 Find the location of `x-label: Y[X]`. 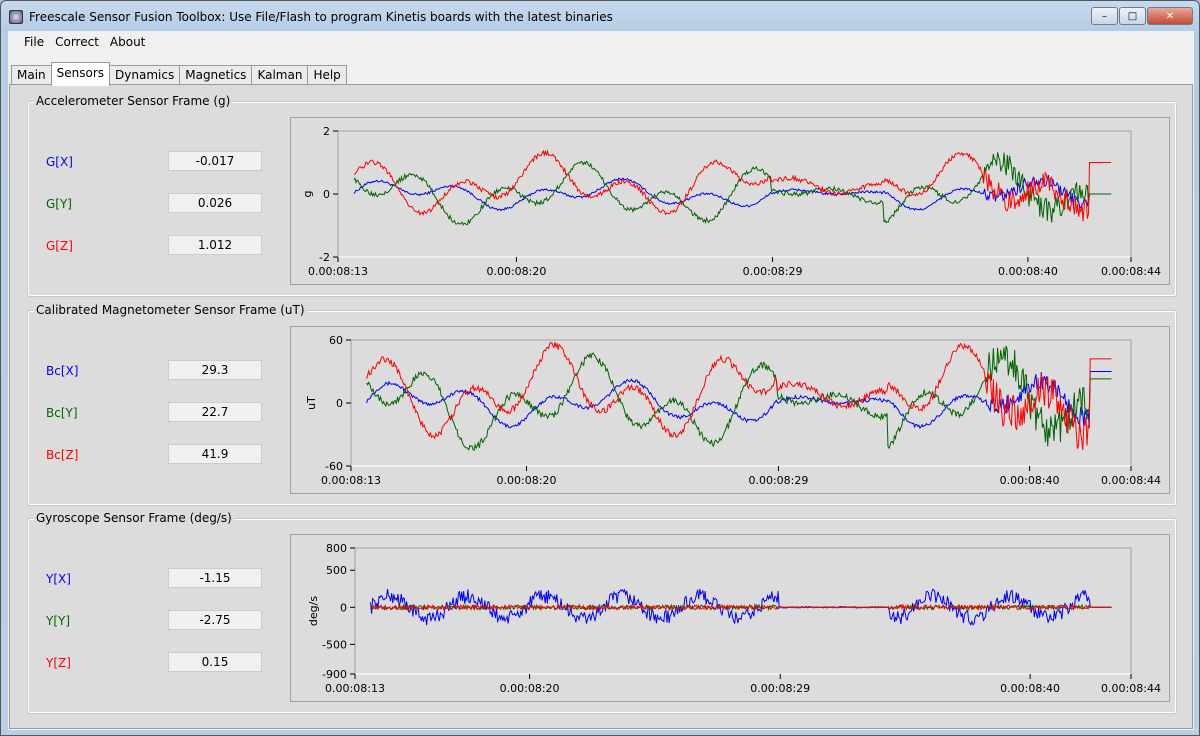

x-label: Y[X] is located at coordinates (58, 579).